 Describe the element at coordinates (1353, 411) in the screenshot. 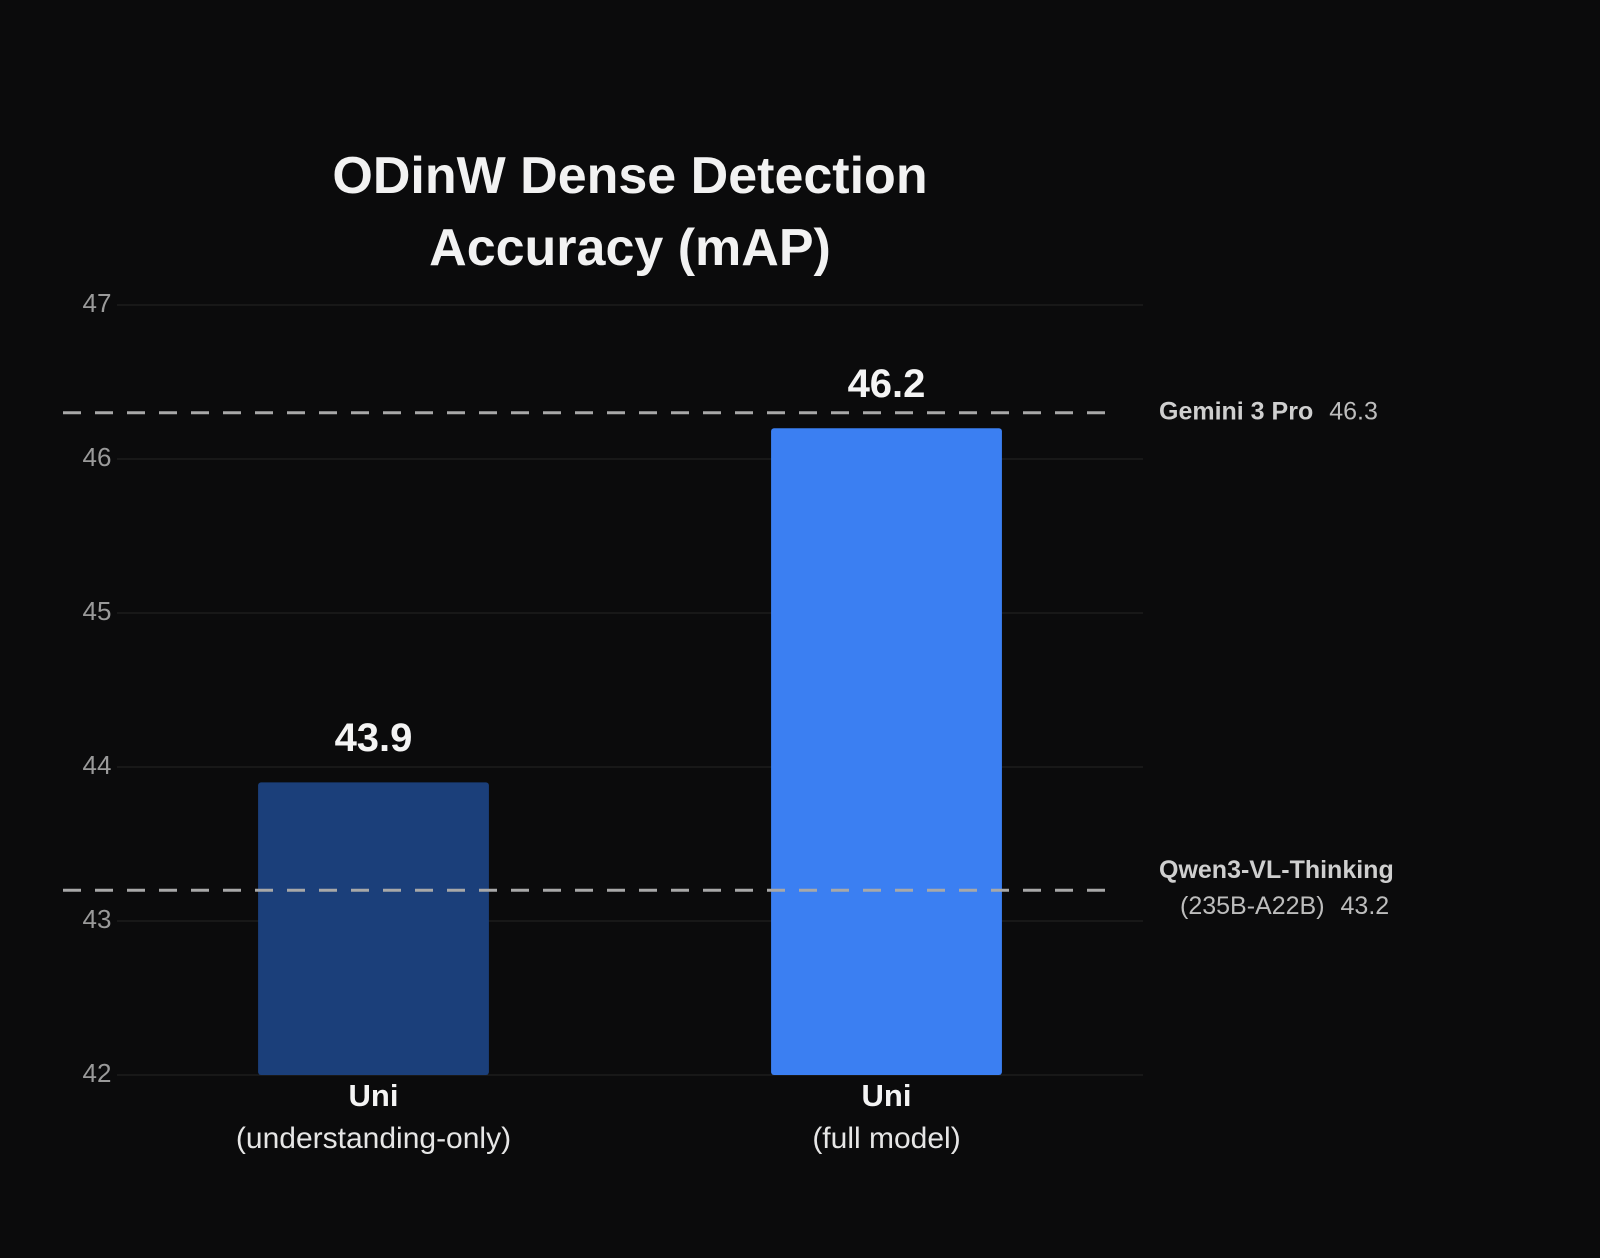

I see `reference-value: 46.3` at that location.